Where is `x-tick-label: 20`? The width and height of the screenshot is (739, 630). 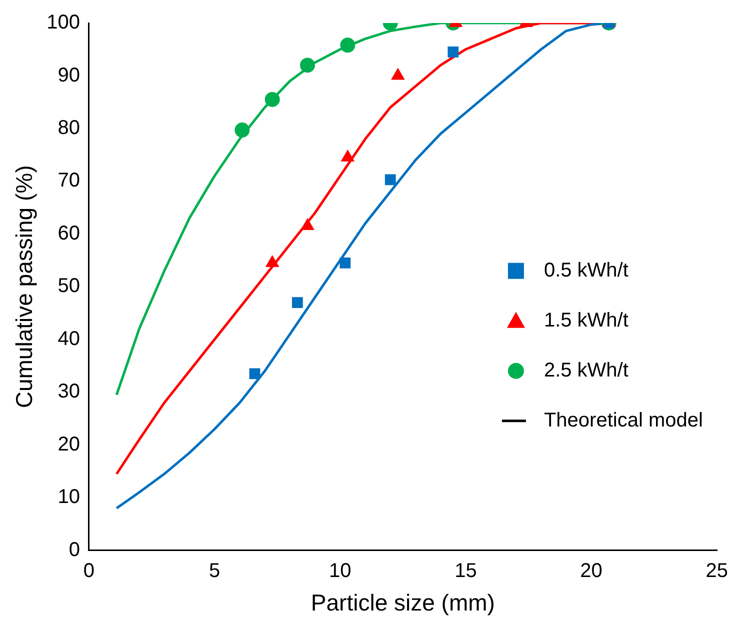
x-tick-label: 20 is located at coordinates (591, 571).